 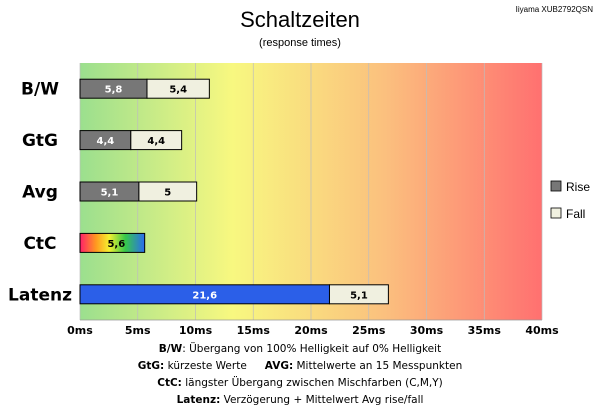 I want to click on x-tick-label: 40ms, so click(x=542, y=330).